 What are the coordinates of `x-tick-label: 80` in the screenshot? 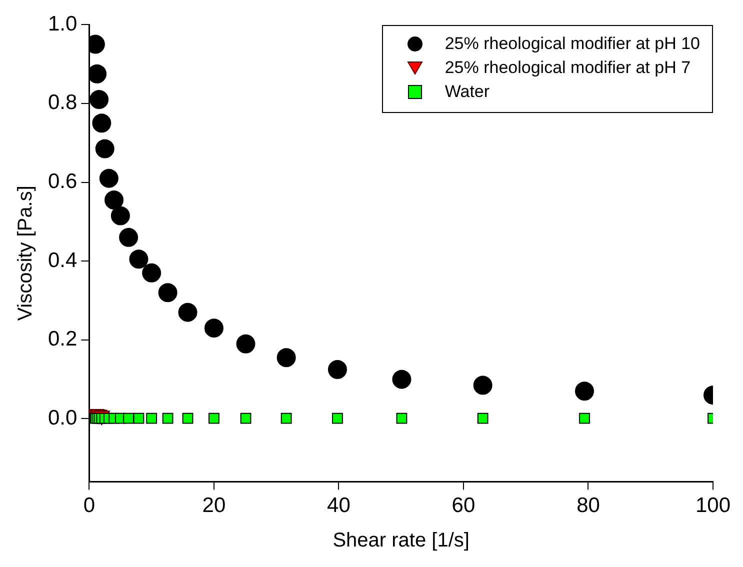 It's located at (588, 506).